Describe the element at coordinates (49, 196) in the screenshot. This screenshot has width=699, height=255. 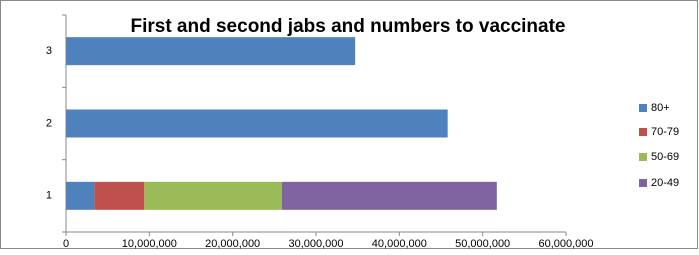
I see `y-tick-label: 1` at that location.